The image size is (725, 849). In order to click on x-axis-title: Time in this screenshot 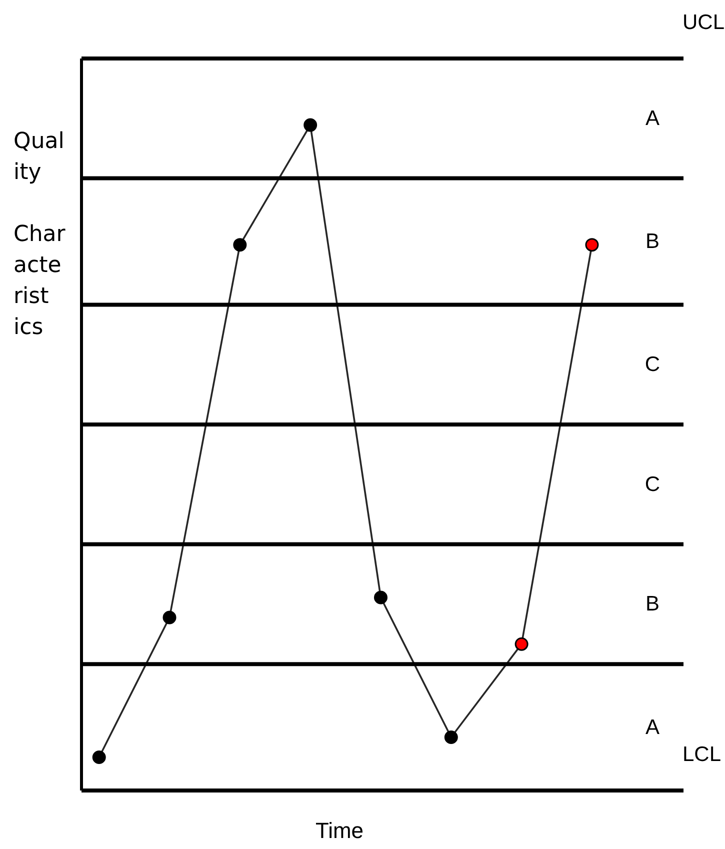, I will do `click(339, 830)`.